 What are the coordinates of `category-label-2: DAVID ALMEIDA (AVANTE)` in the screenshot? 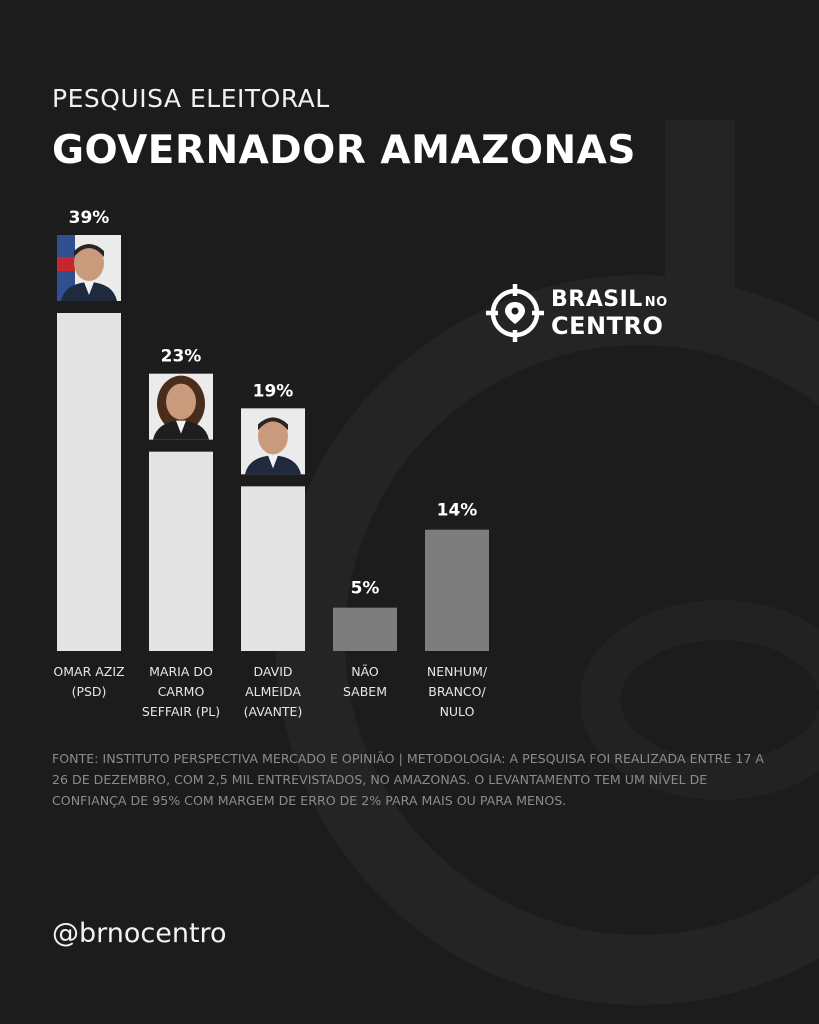 It's located at (273, 691).